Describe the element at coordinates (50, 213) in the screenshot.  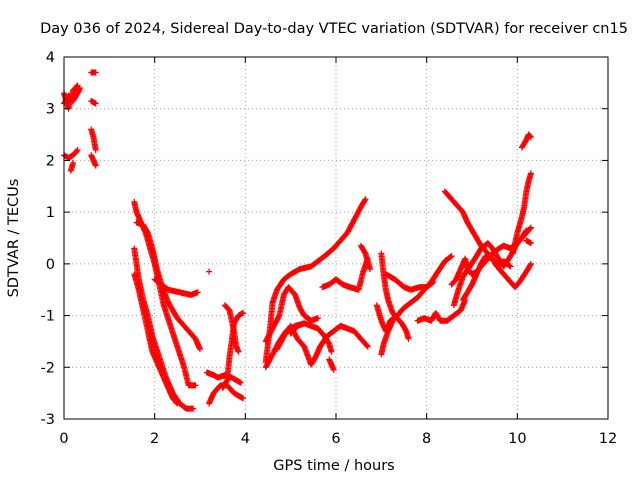
I see `y-tick-label: 1` at that location.